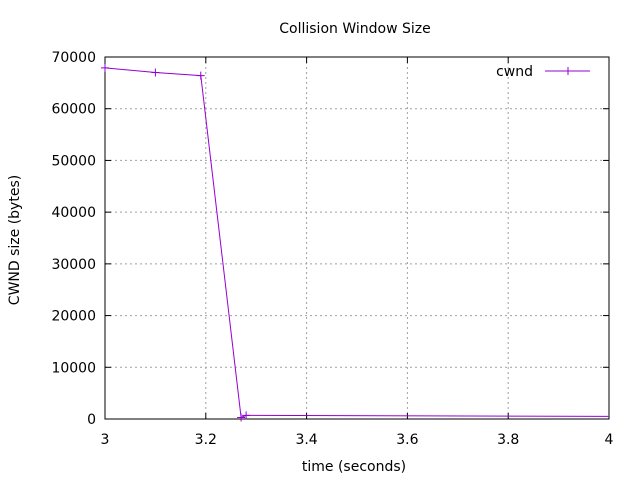 The height and width of the screenshot is (480, 640). Describe the element at coordinates (73, 58) in the screenshot. I see `y-tick-label: 70000` at that location.